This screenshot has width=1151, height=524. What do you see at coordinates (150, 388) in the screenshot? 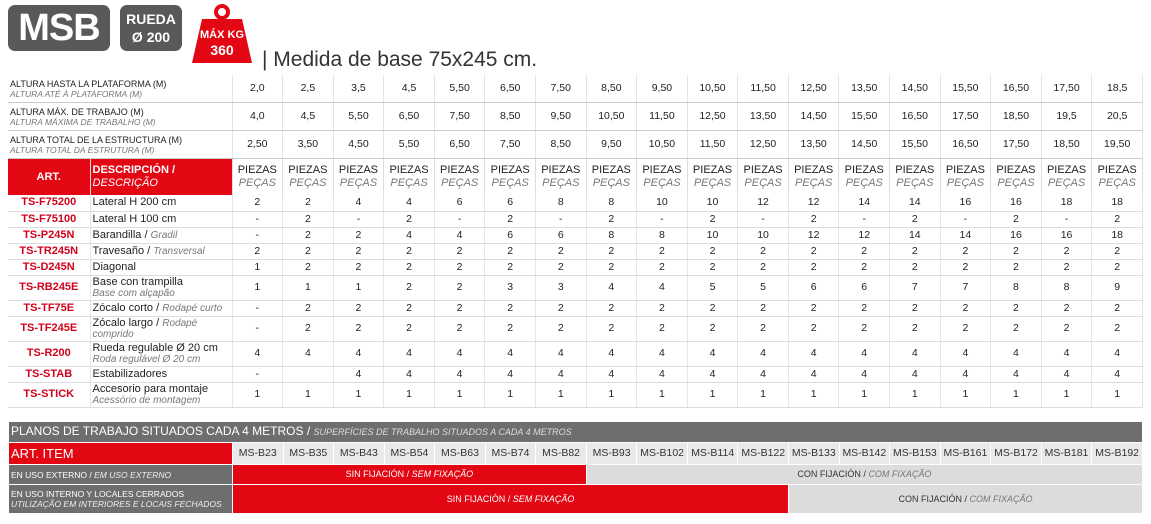
I see `desc: Accesorio para montaje` at bounding box center [150, 388].